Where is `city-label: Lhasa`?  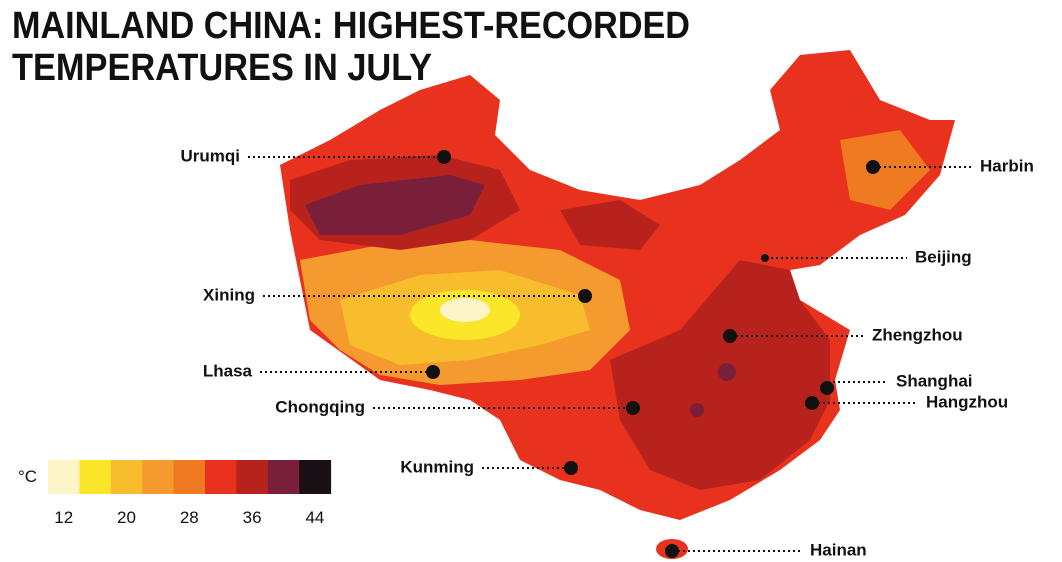
city-label: Lhasa is located at coordinates (228, 370).